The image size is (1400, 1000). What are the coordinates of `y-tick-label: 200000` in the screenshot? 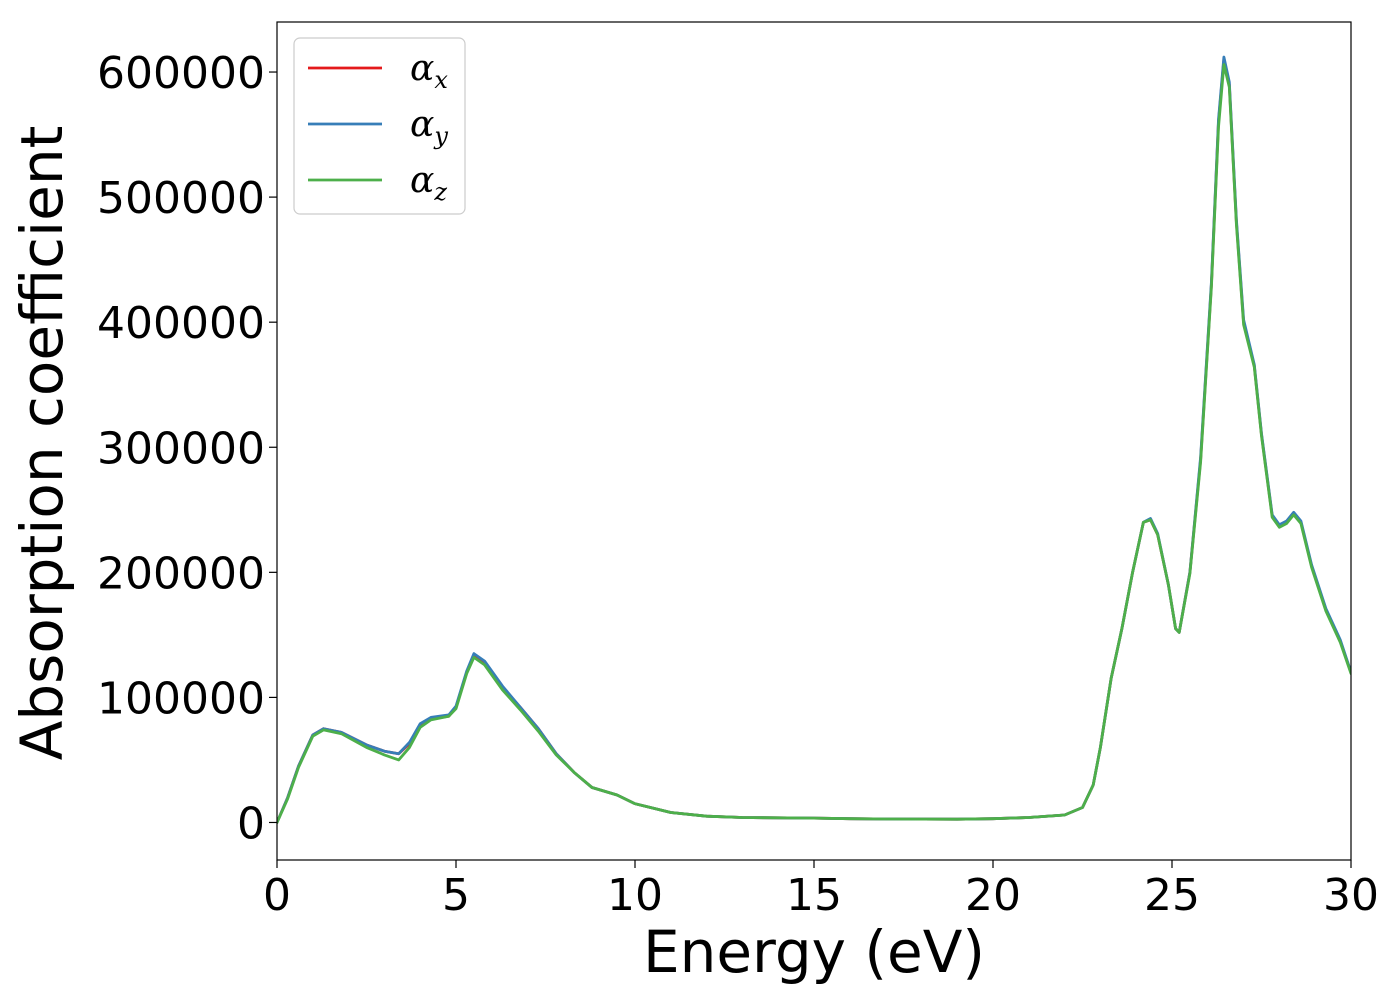 It's located at (181, 573).